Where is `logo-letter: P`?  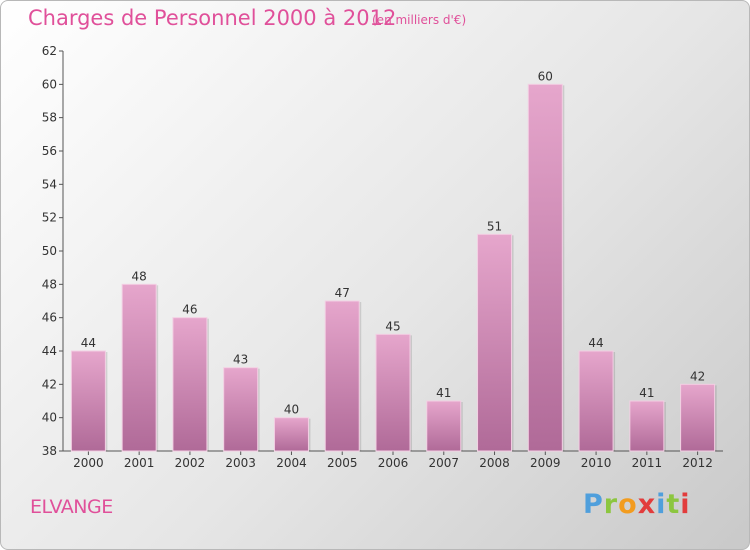
logo-letter: P is located at coordinates (593, 504).